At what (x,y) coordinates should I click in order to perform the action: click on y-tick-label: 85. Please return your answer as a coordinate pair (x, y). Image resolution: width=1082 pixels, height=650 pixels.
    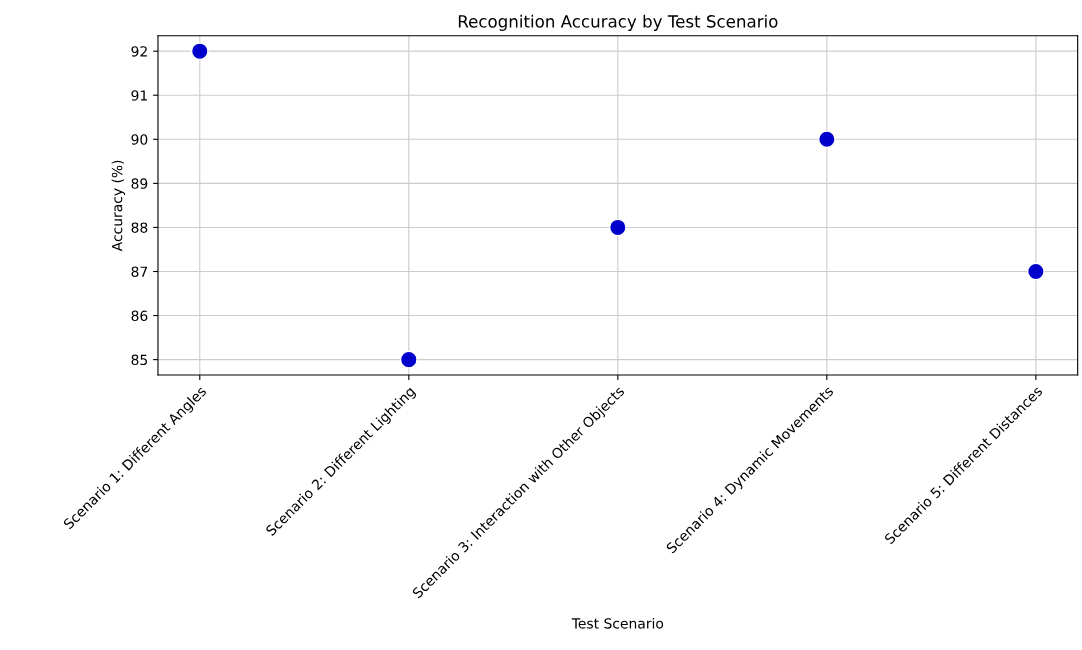
    Looking at the image, I should click on (139, 360).